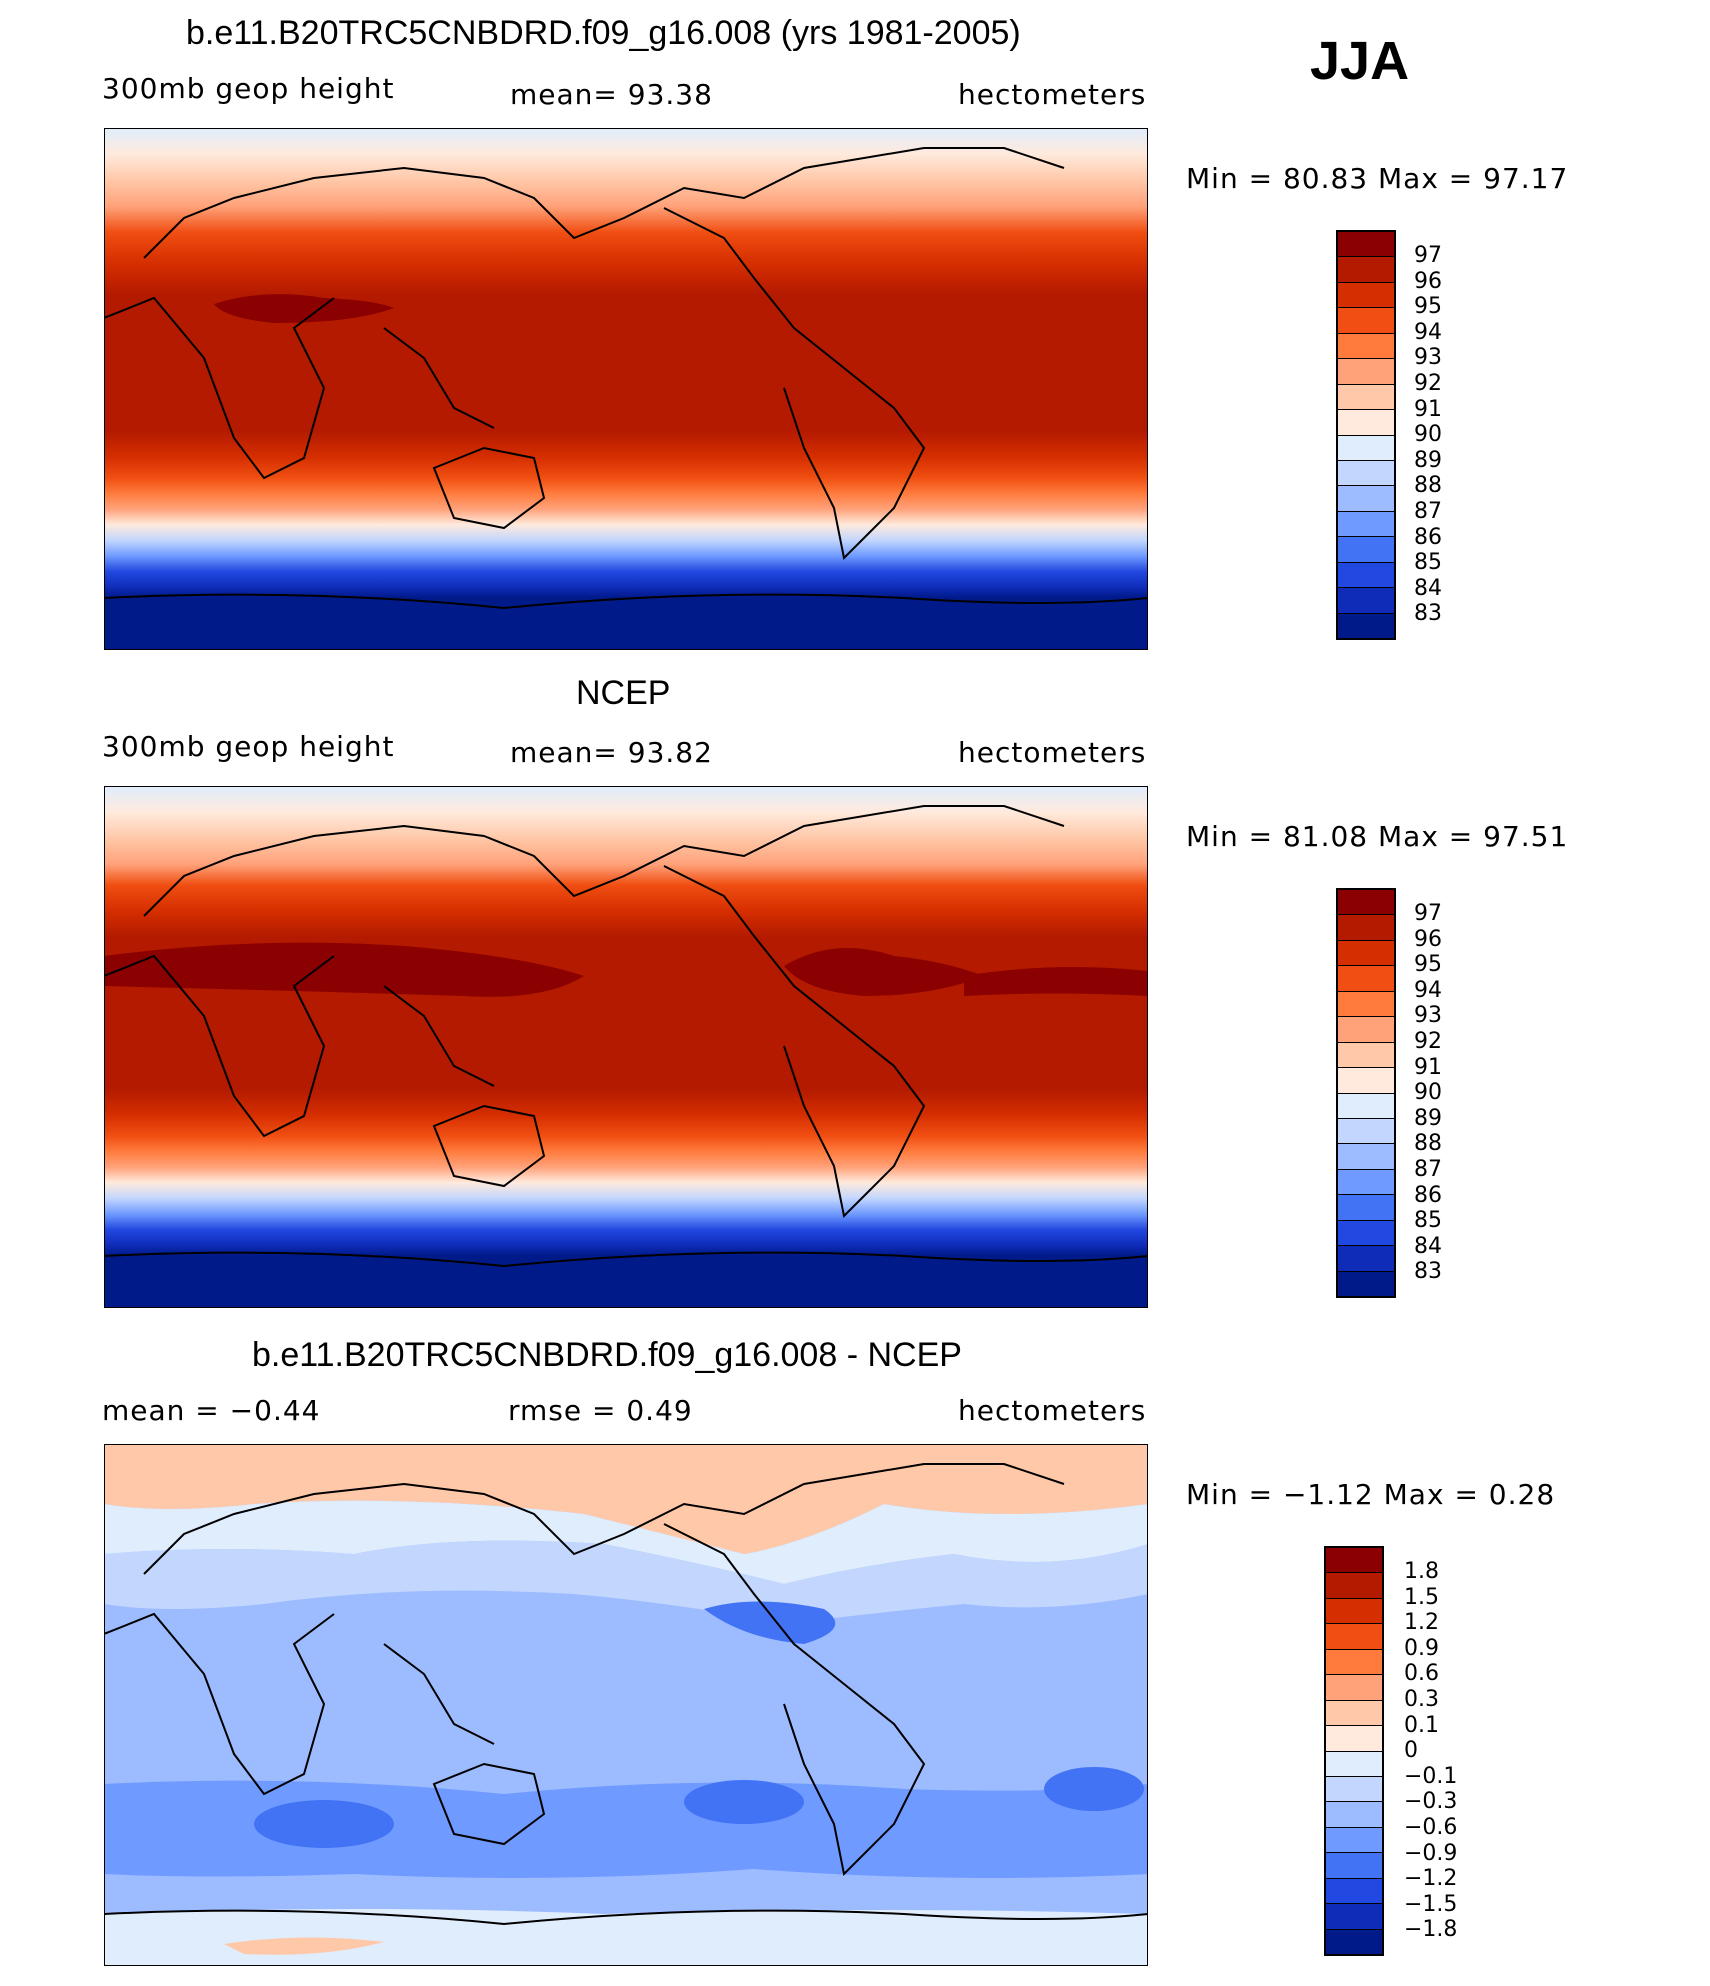 This screenshot has width=1710, height=1986. I want to click on panel-1-variable-label: 300mb geop height, so click(248, 88).